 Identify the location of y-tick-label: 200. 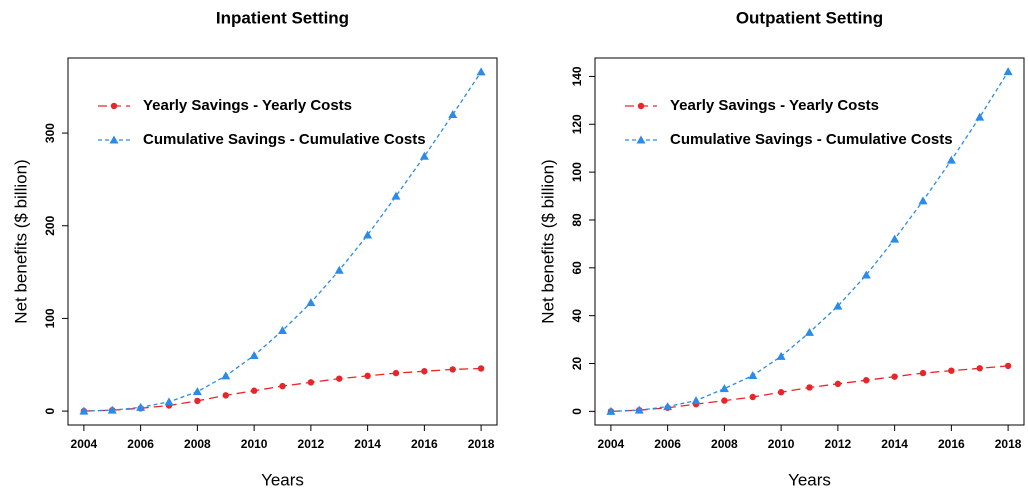
(50, 225).